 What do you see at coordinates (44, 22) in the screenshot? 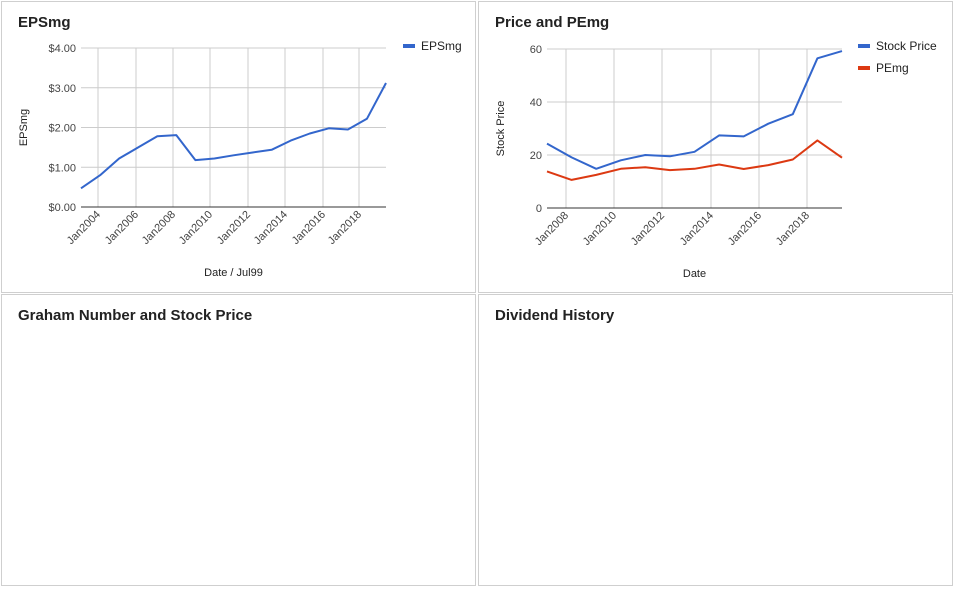
I see `chart-title: EPSmg` at bounding box center [44, 22].